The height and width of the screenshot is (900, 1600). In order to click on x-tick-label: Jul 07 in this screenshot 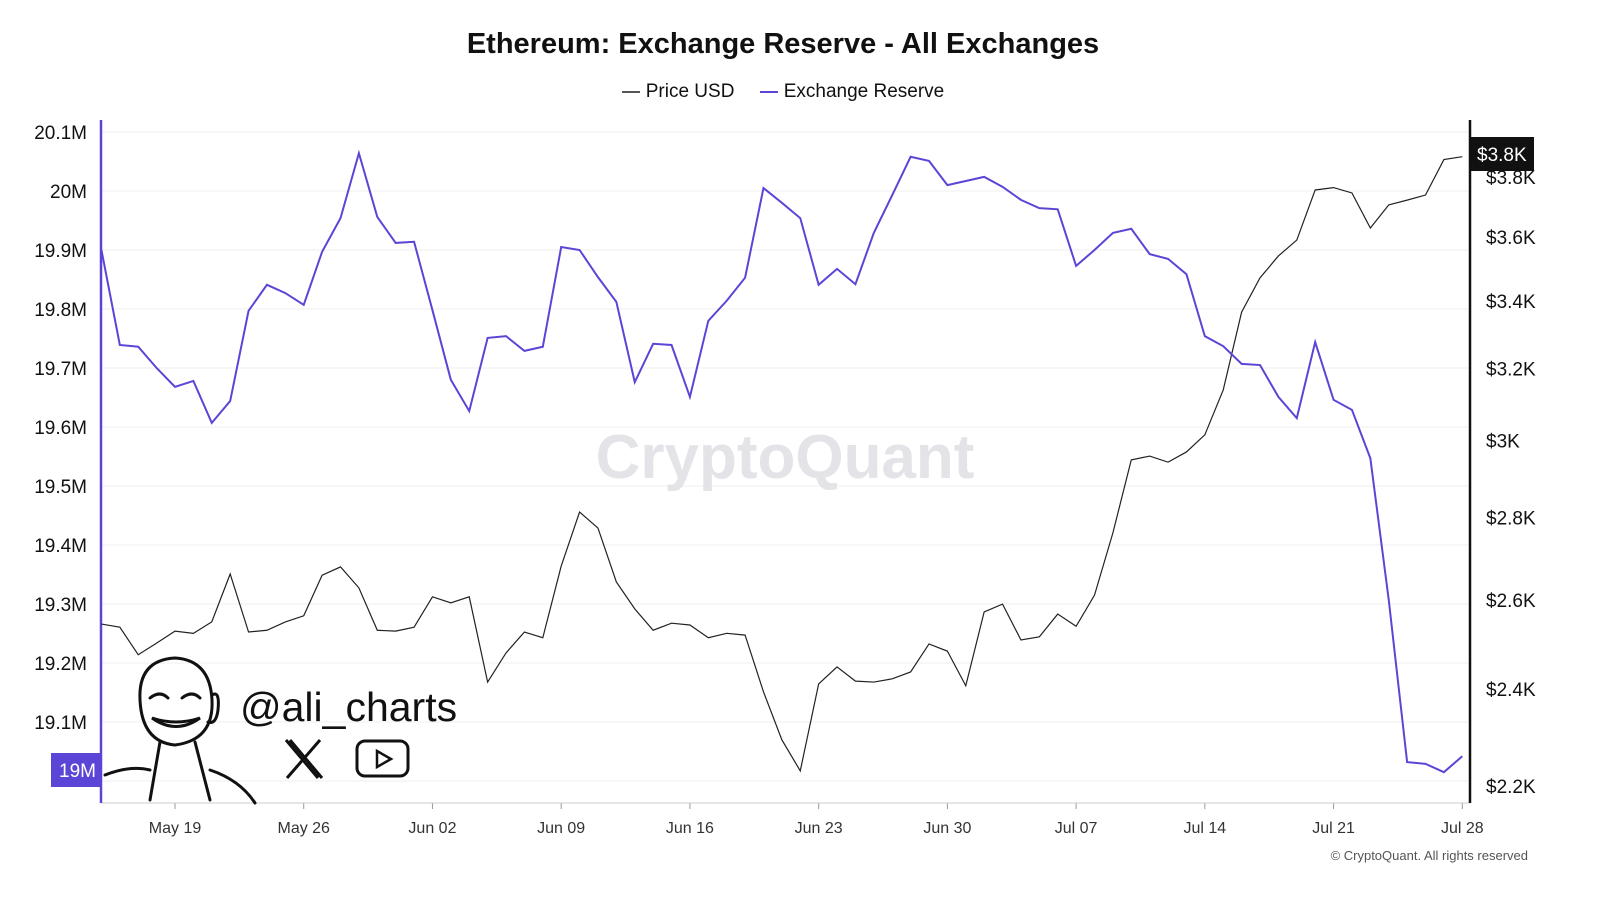, I will do `click(1076, 828)`.